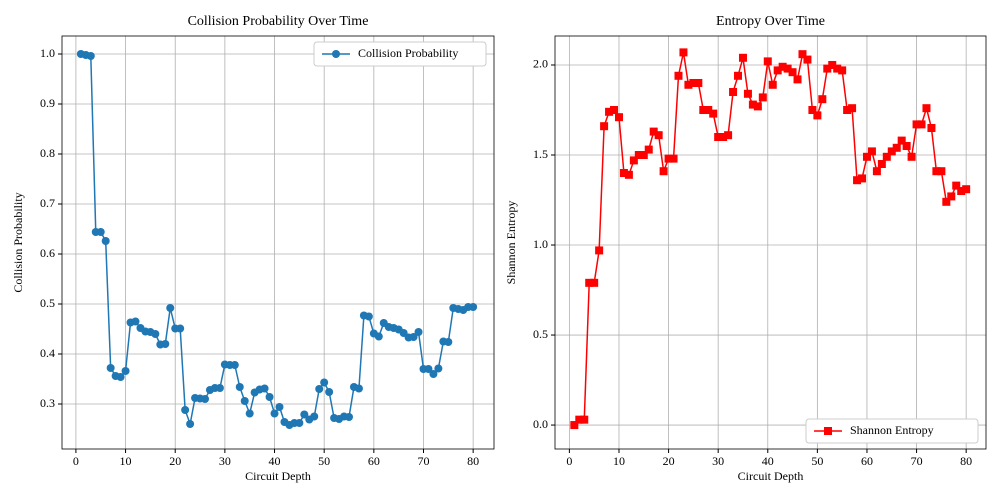  Describe the element at coordinates (47, 153) in the screenshot. I see `y-tick-label: 0.8` at that location.